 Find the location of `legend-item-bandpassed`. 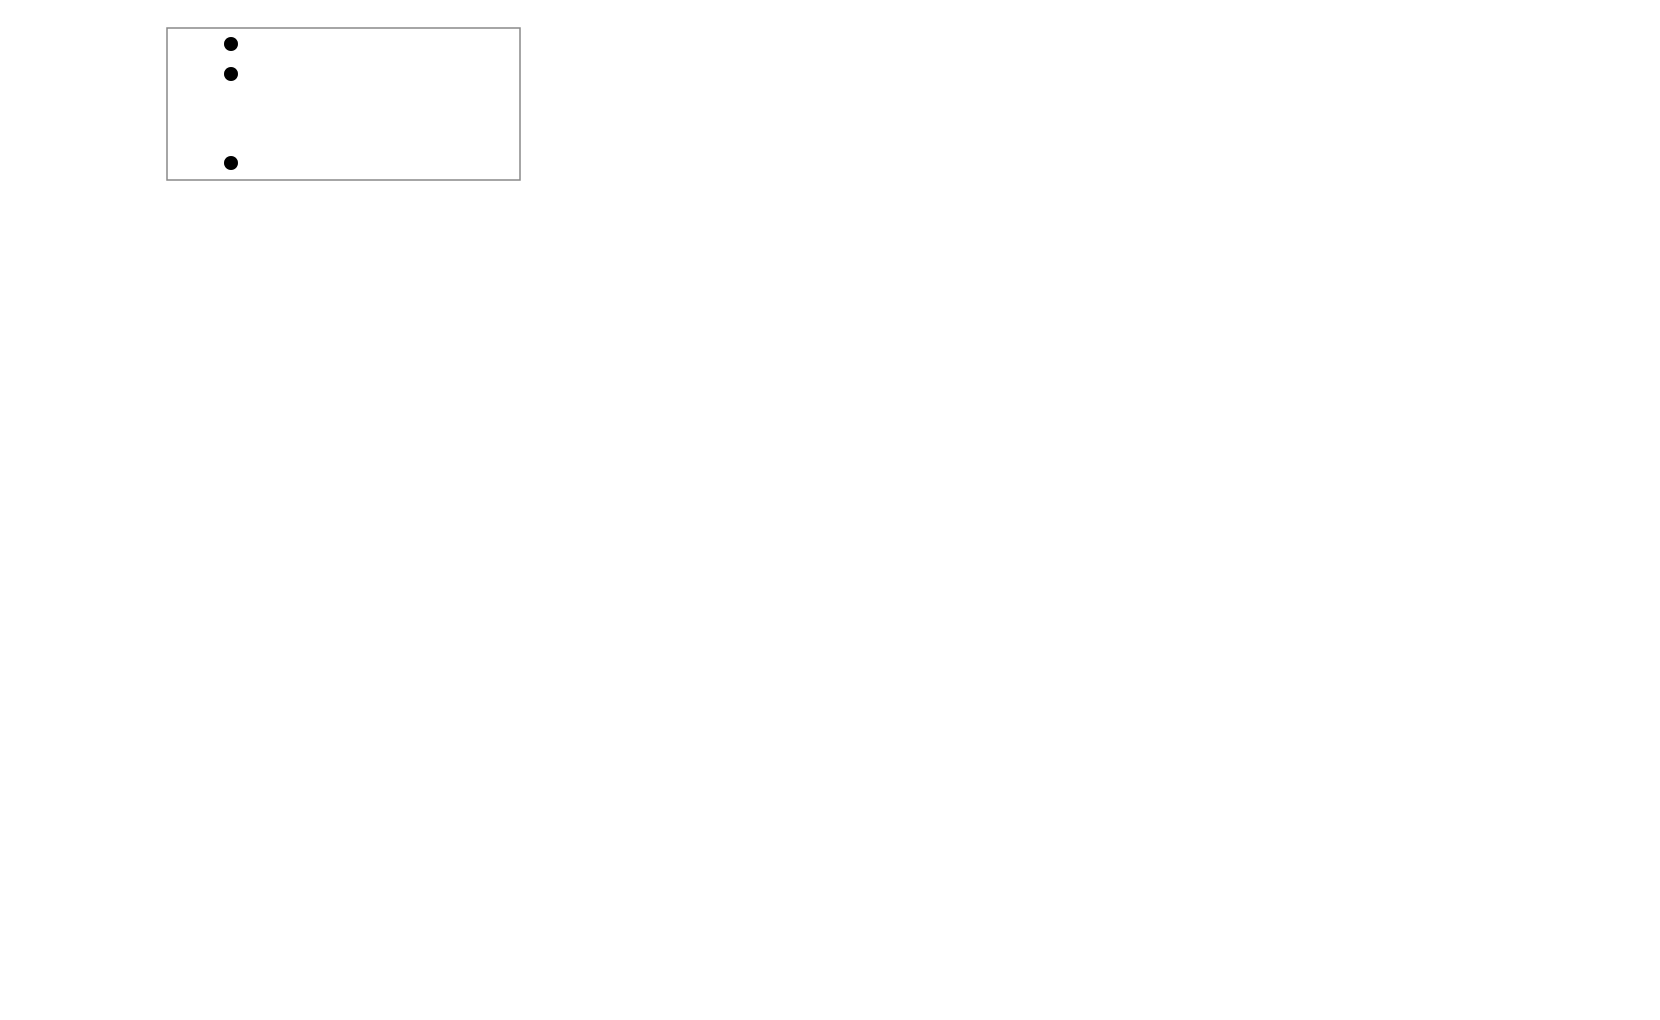

legend-item-bandpassed is located at coordinates (231, 74).